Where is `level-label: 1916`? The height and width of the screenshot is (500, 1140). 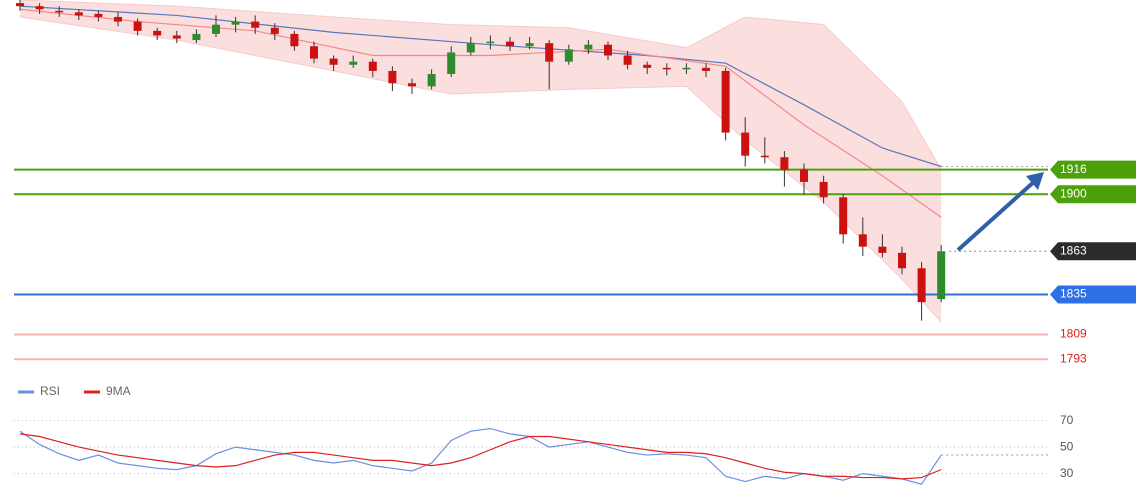 level-label: 1916 is located at coordinates (1073, 169).